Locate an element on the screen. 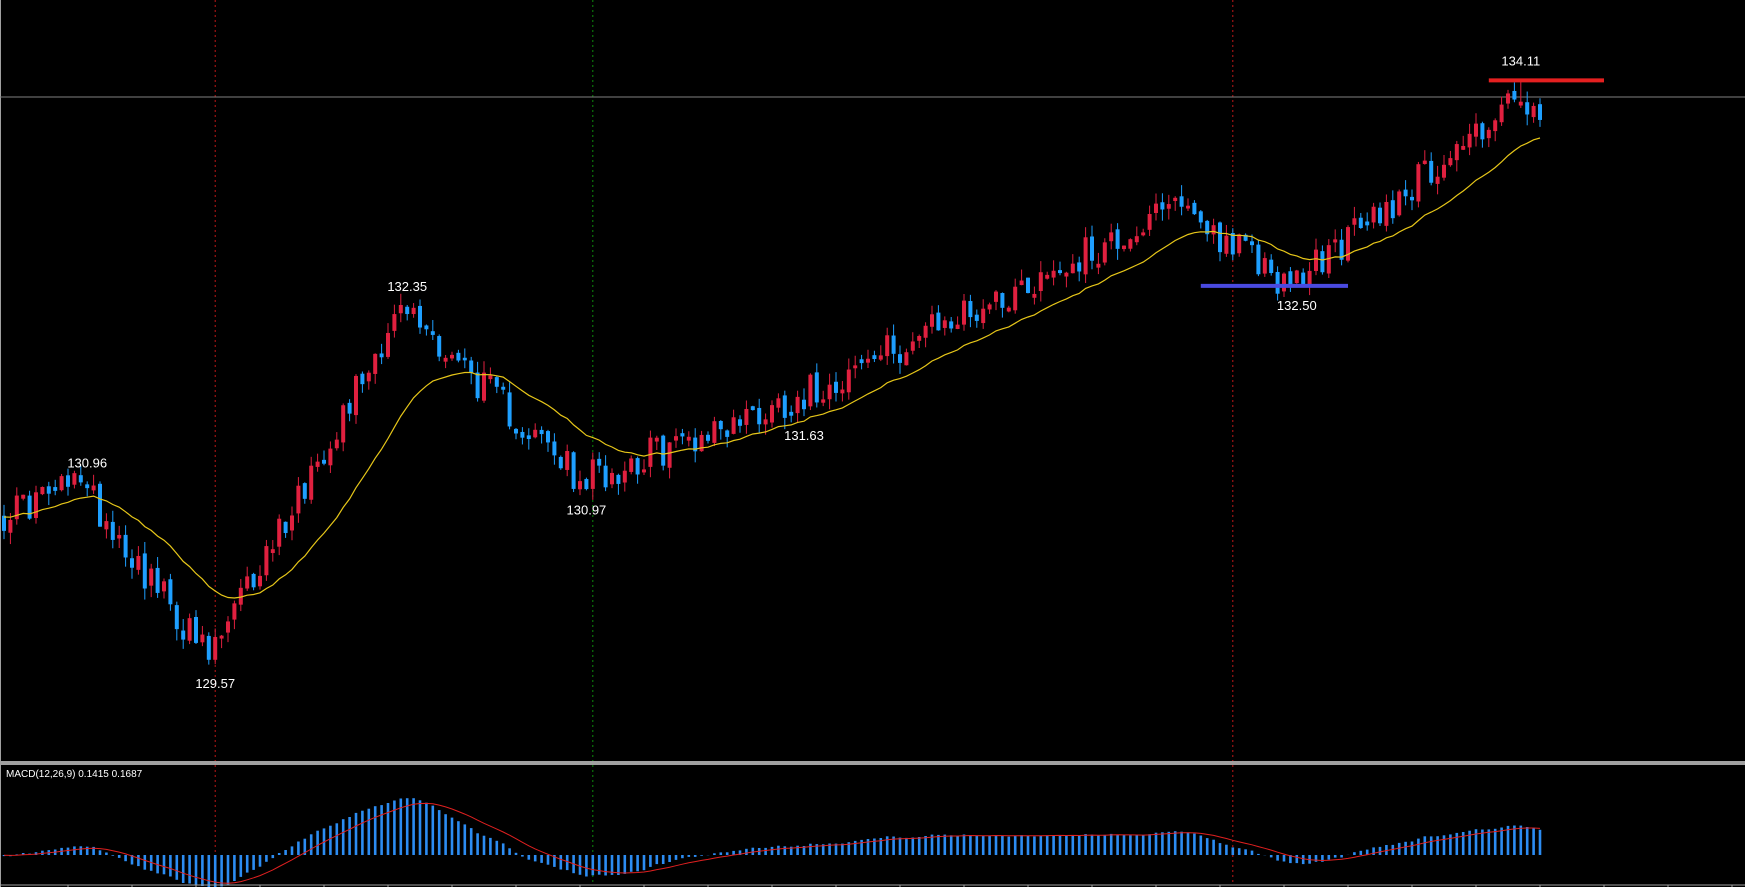 Image resolution: width=1745 pixels, height=887 pixels. pane-separator is located at coordinates (872, 763).